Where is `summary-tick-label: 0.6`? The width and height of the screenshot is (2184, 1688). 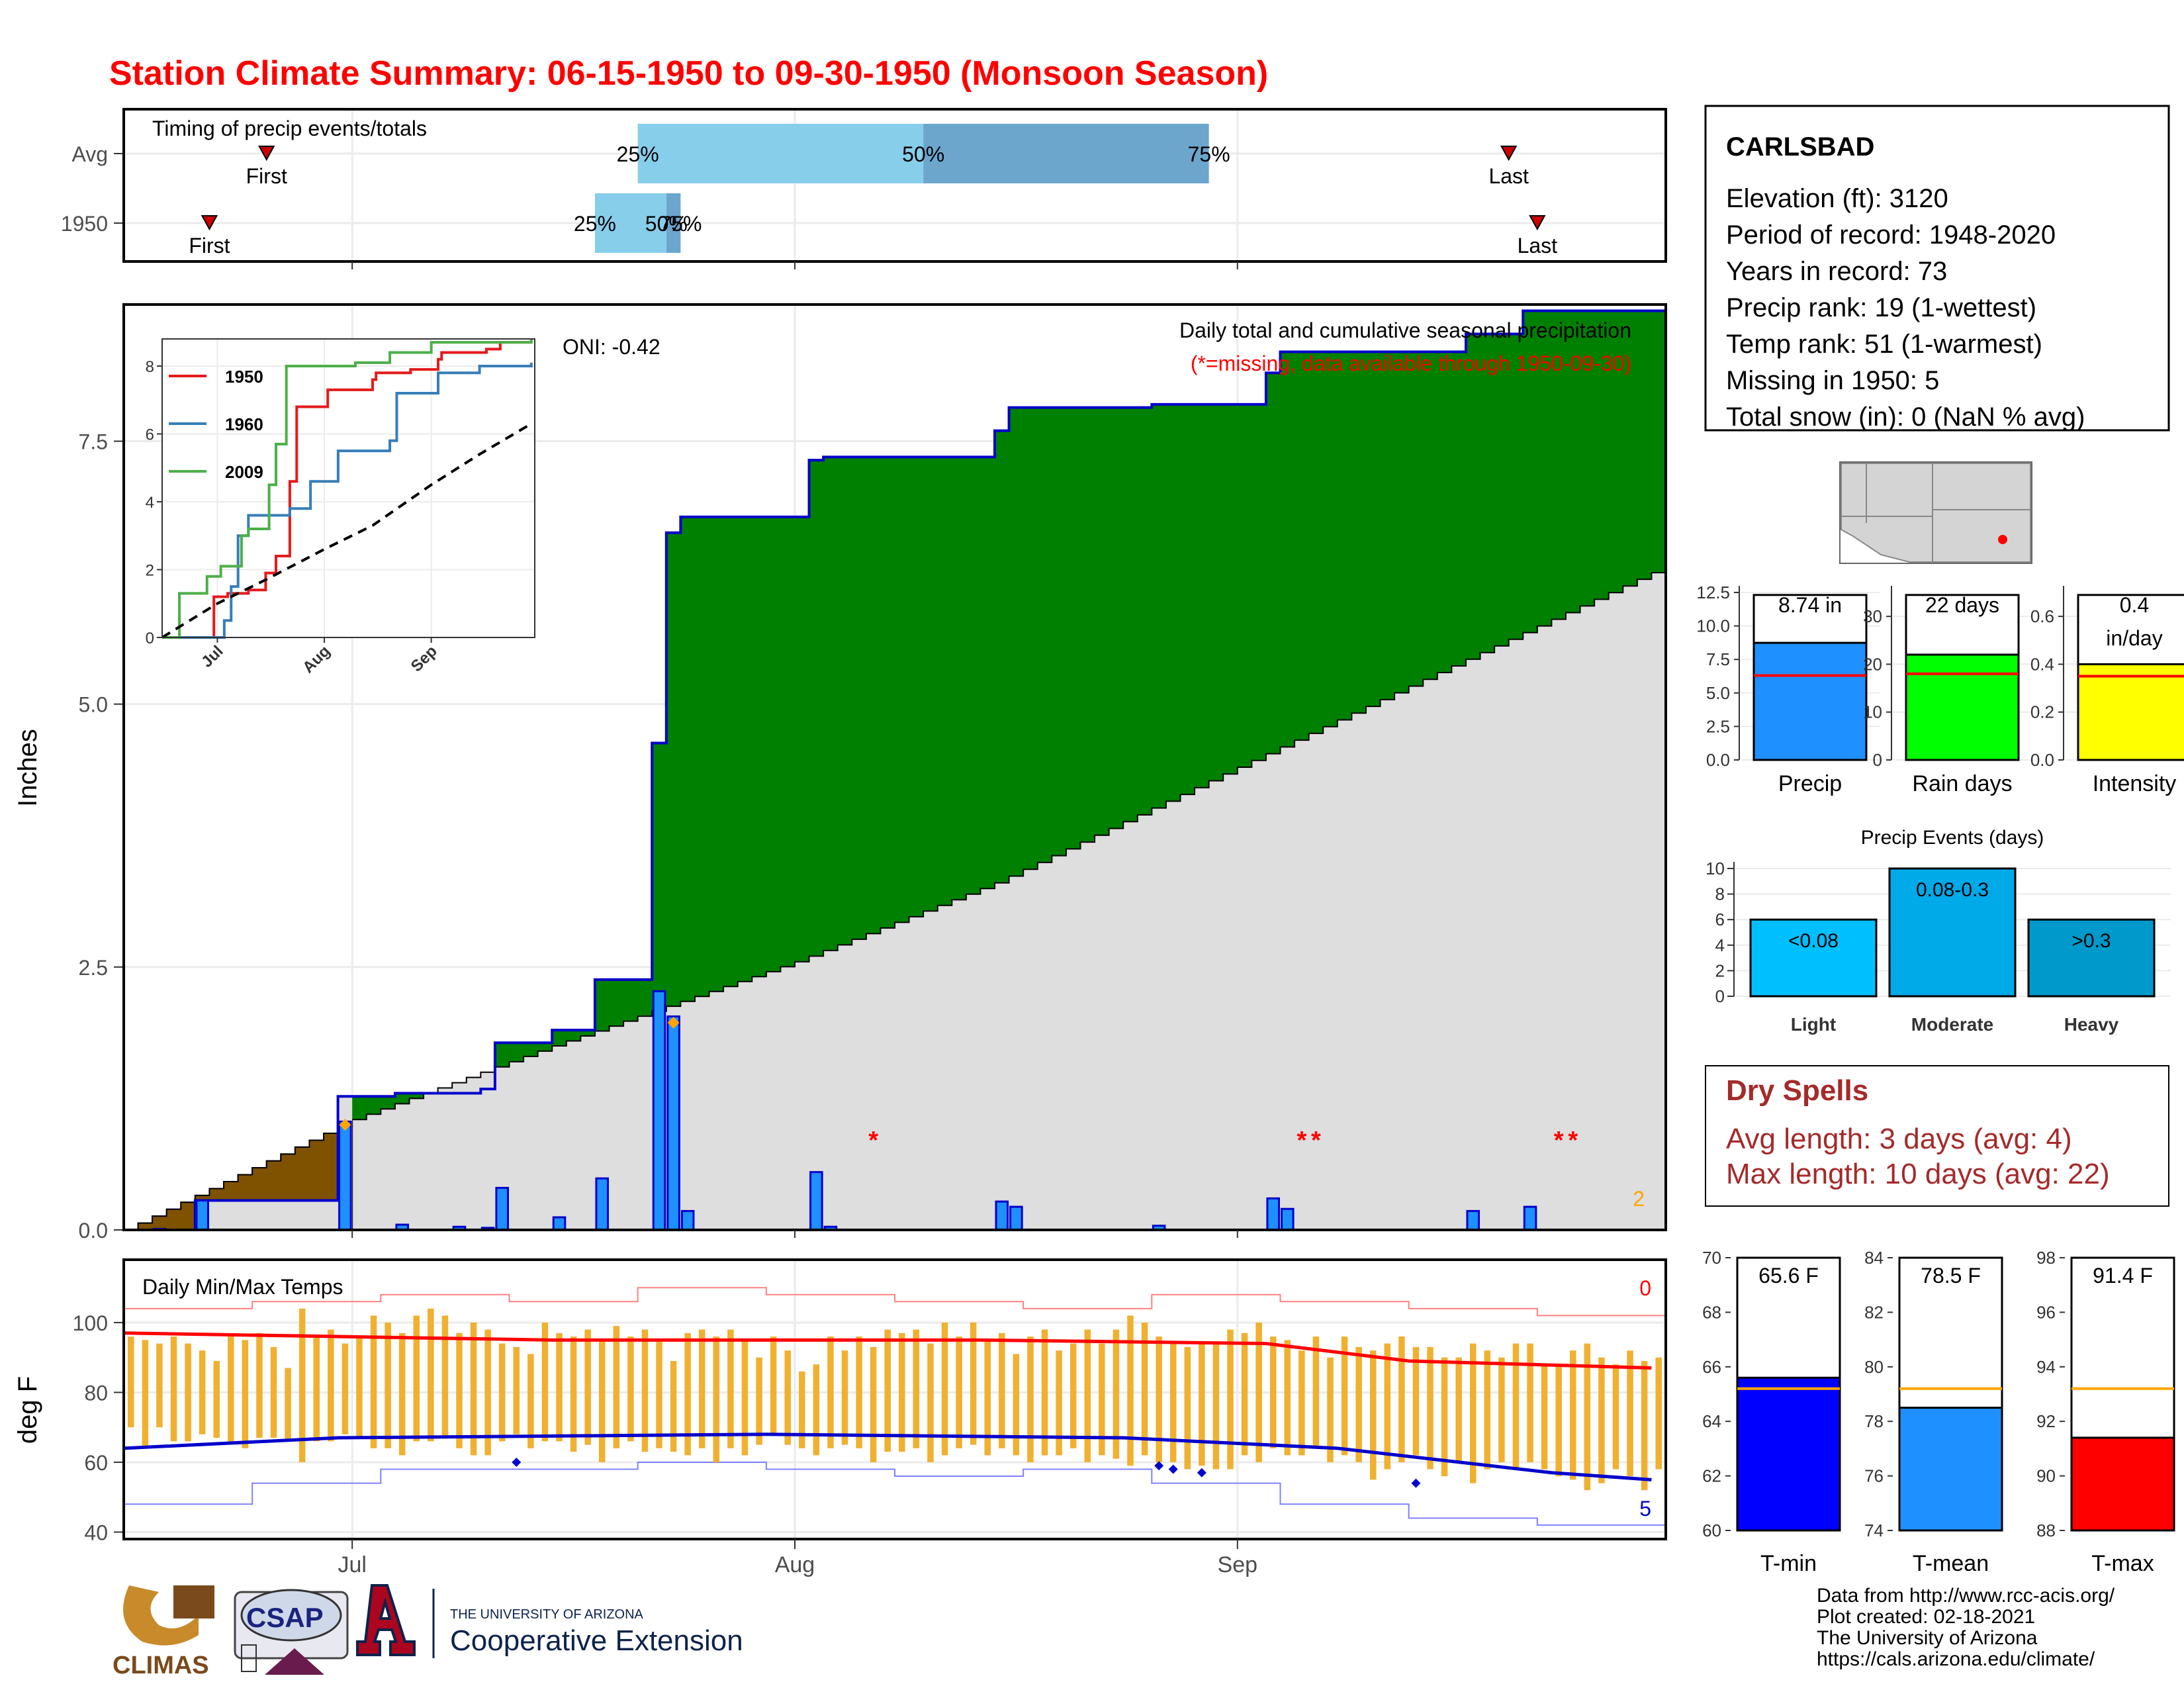 summary-tick-label: 0.6 is located at coordinates (2042, 616).